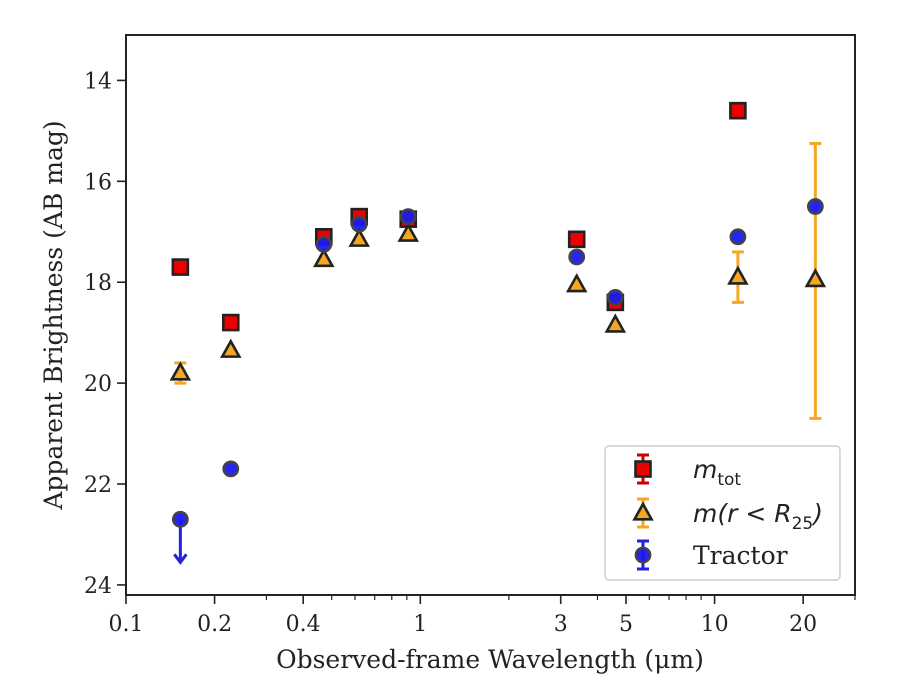  Describe the element at coordinates (53, 315) in the screenshot. I see `y-axis-label: Apparent Brightness (AB mag)` at that location.